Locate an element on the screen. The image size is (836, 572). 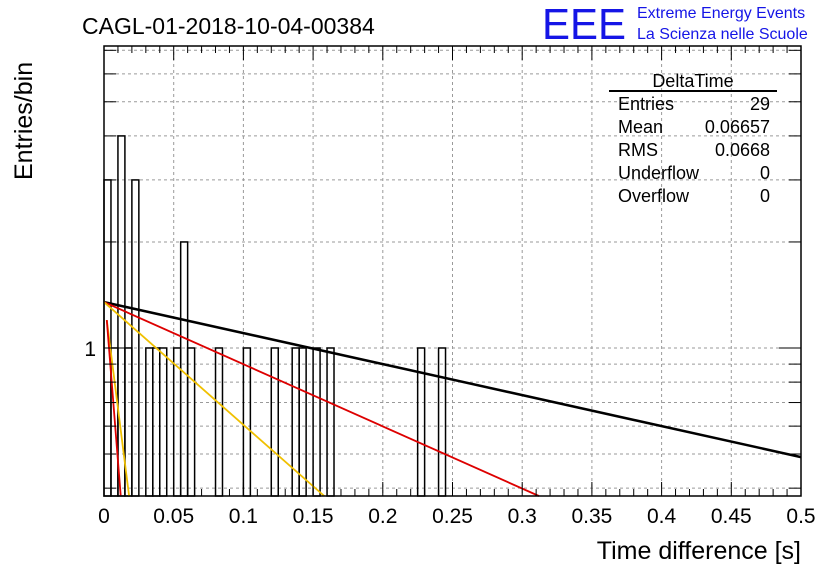
x-tick-labels: 0 0.05 0.1 0.15 0.2 0.25 0.3 0.35 0.4 0.45 0.5 is located at coordinates (456, 516).